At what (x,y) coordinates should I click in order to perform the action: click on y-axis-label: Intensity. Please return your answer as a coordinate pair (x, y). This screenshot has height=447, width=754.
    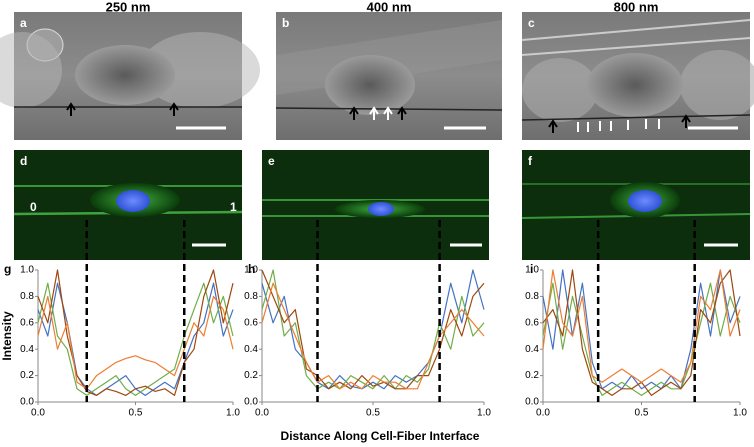
    Looking at the image, I should click on (7, 336).